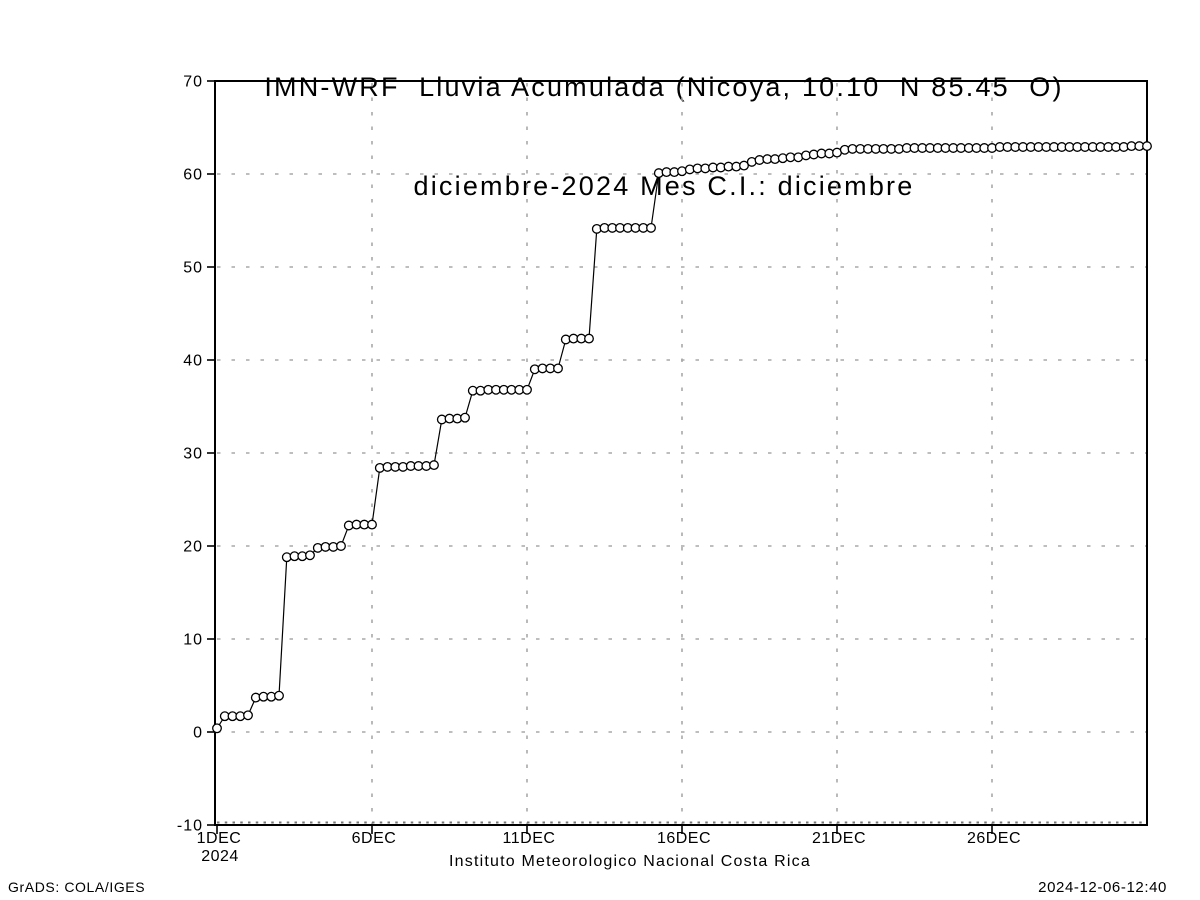 The height and width of the screenshot is (900, 1200). I want to click on x-tick-label: 11DEC, so click(529, 838).